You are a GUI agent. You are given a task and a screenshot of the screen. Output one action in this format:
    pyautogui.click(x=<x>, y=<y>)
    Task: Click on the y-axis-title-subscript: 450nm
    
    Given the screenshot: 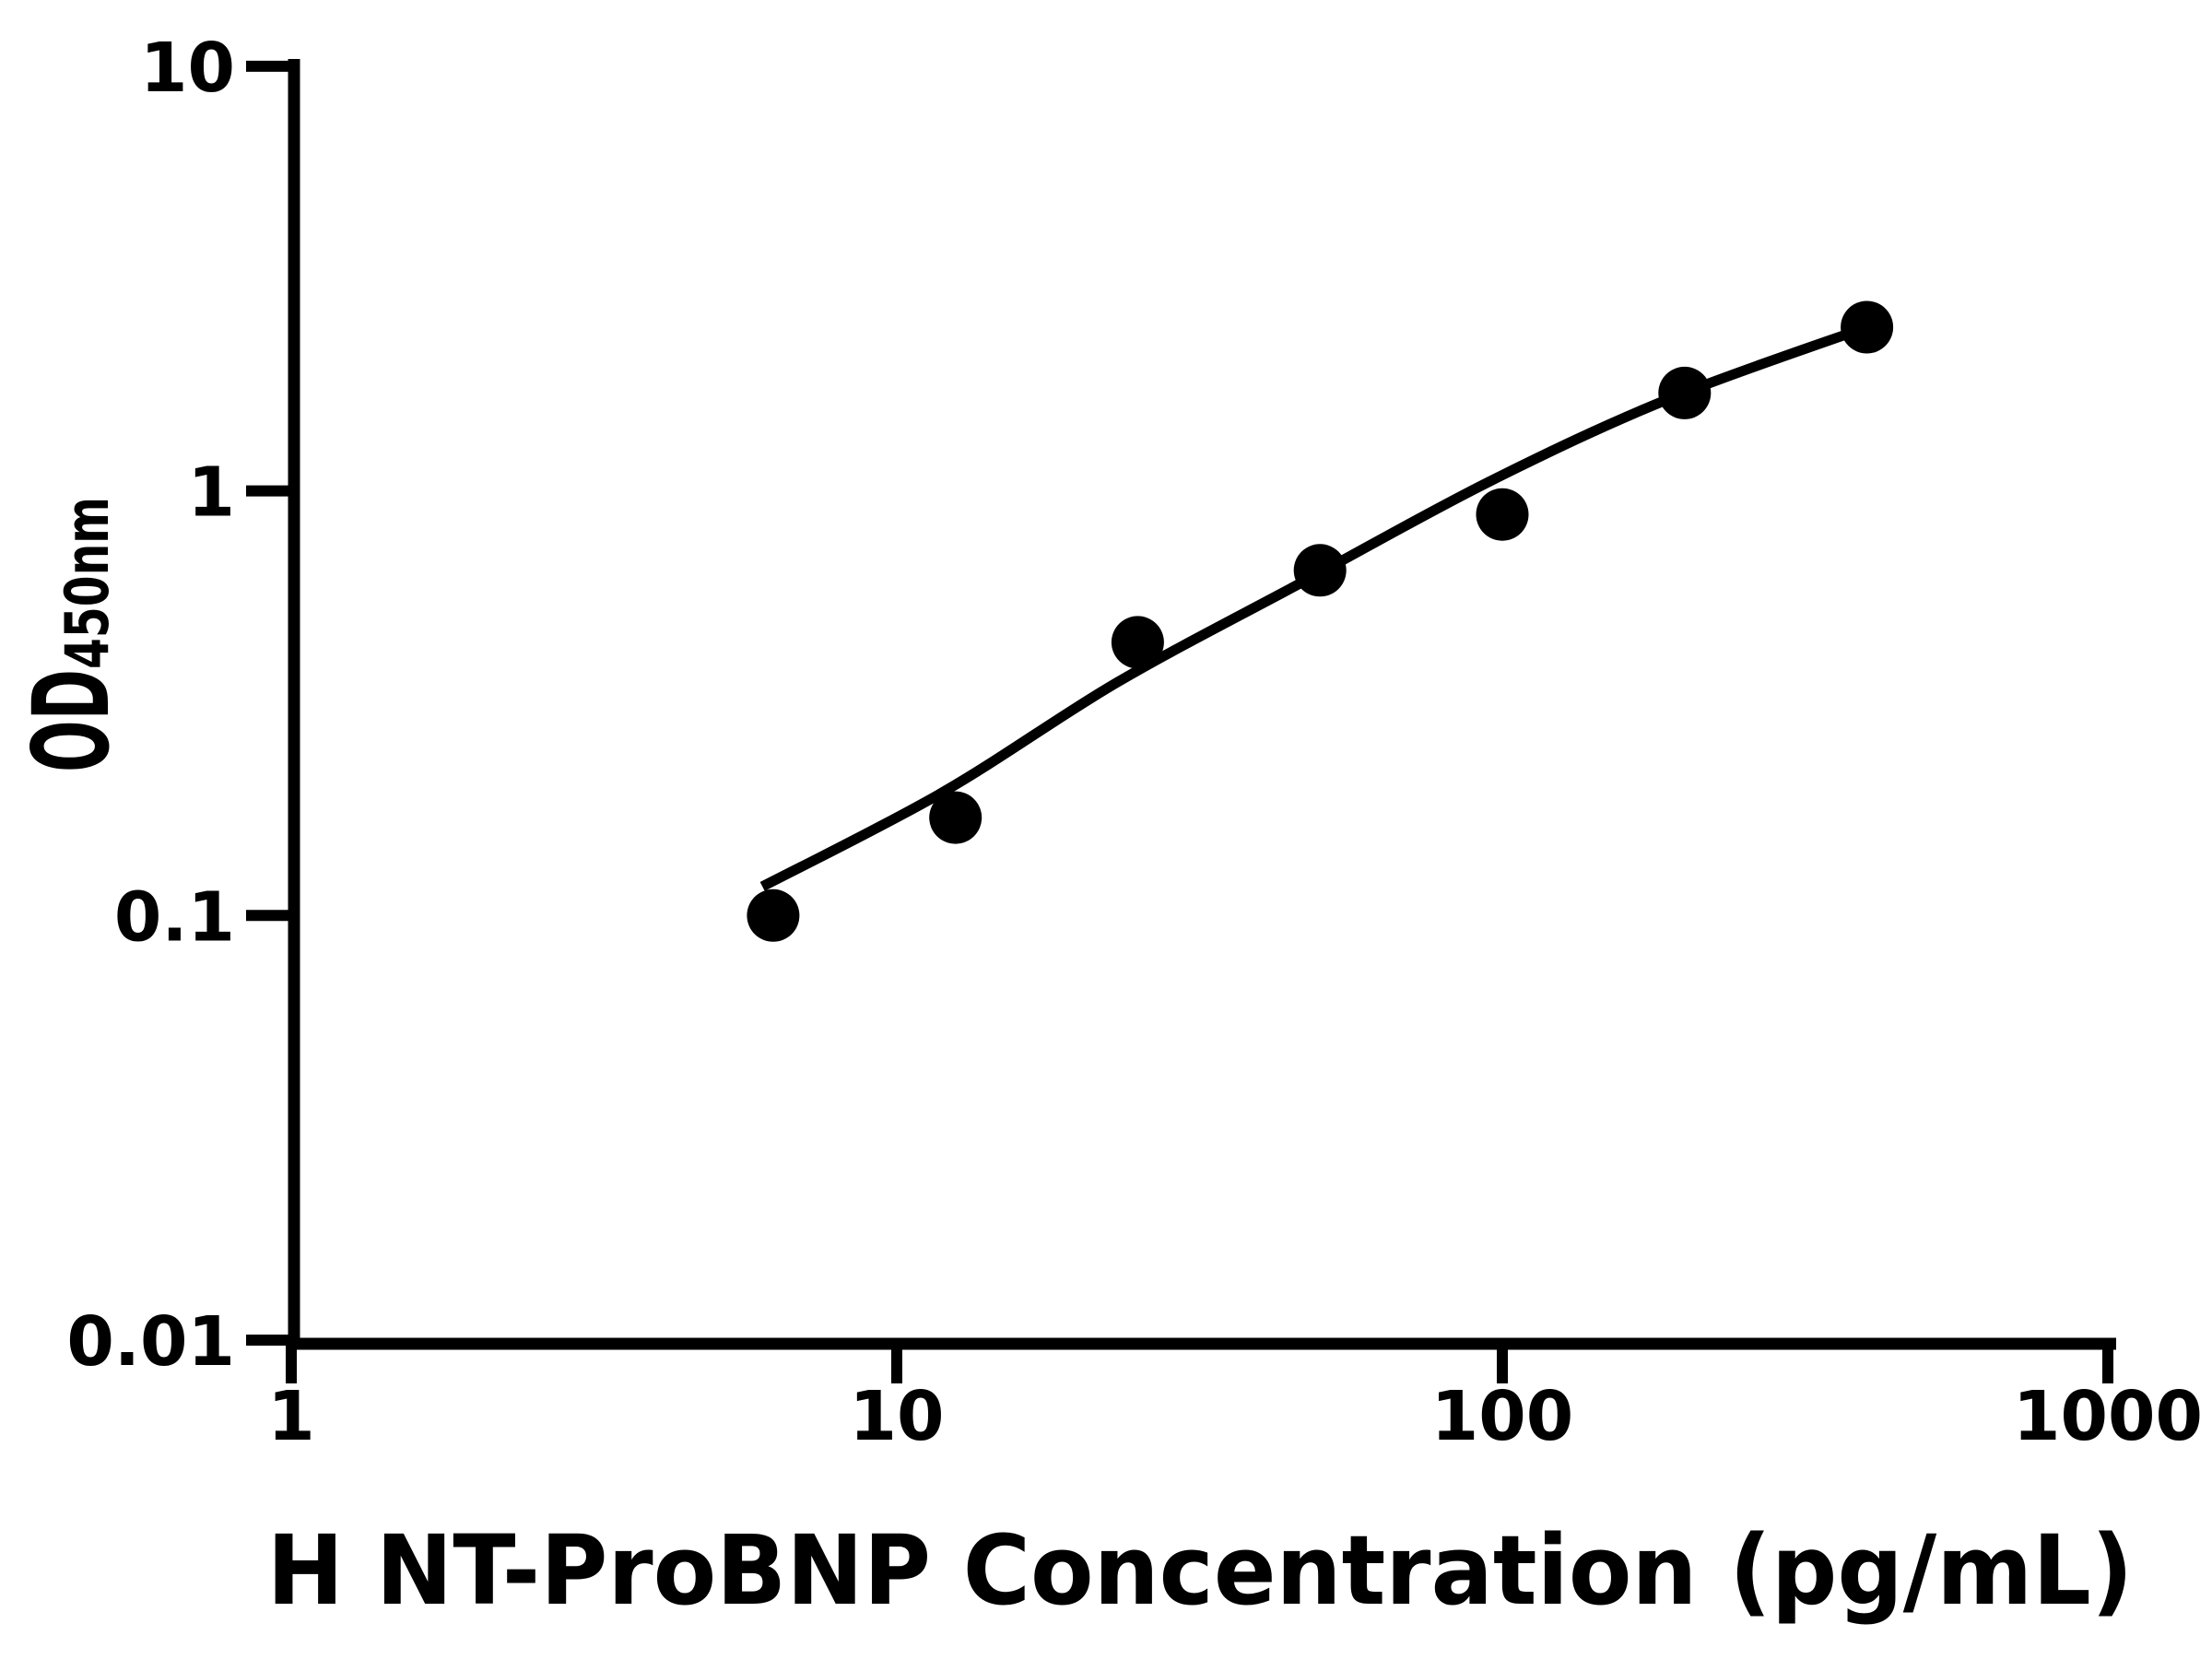 What is the action you would take?
    pyautogui.click(x=88, y=583)
    